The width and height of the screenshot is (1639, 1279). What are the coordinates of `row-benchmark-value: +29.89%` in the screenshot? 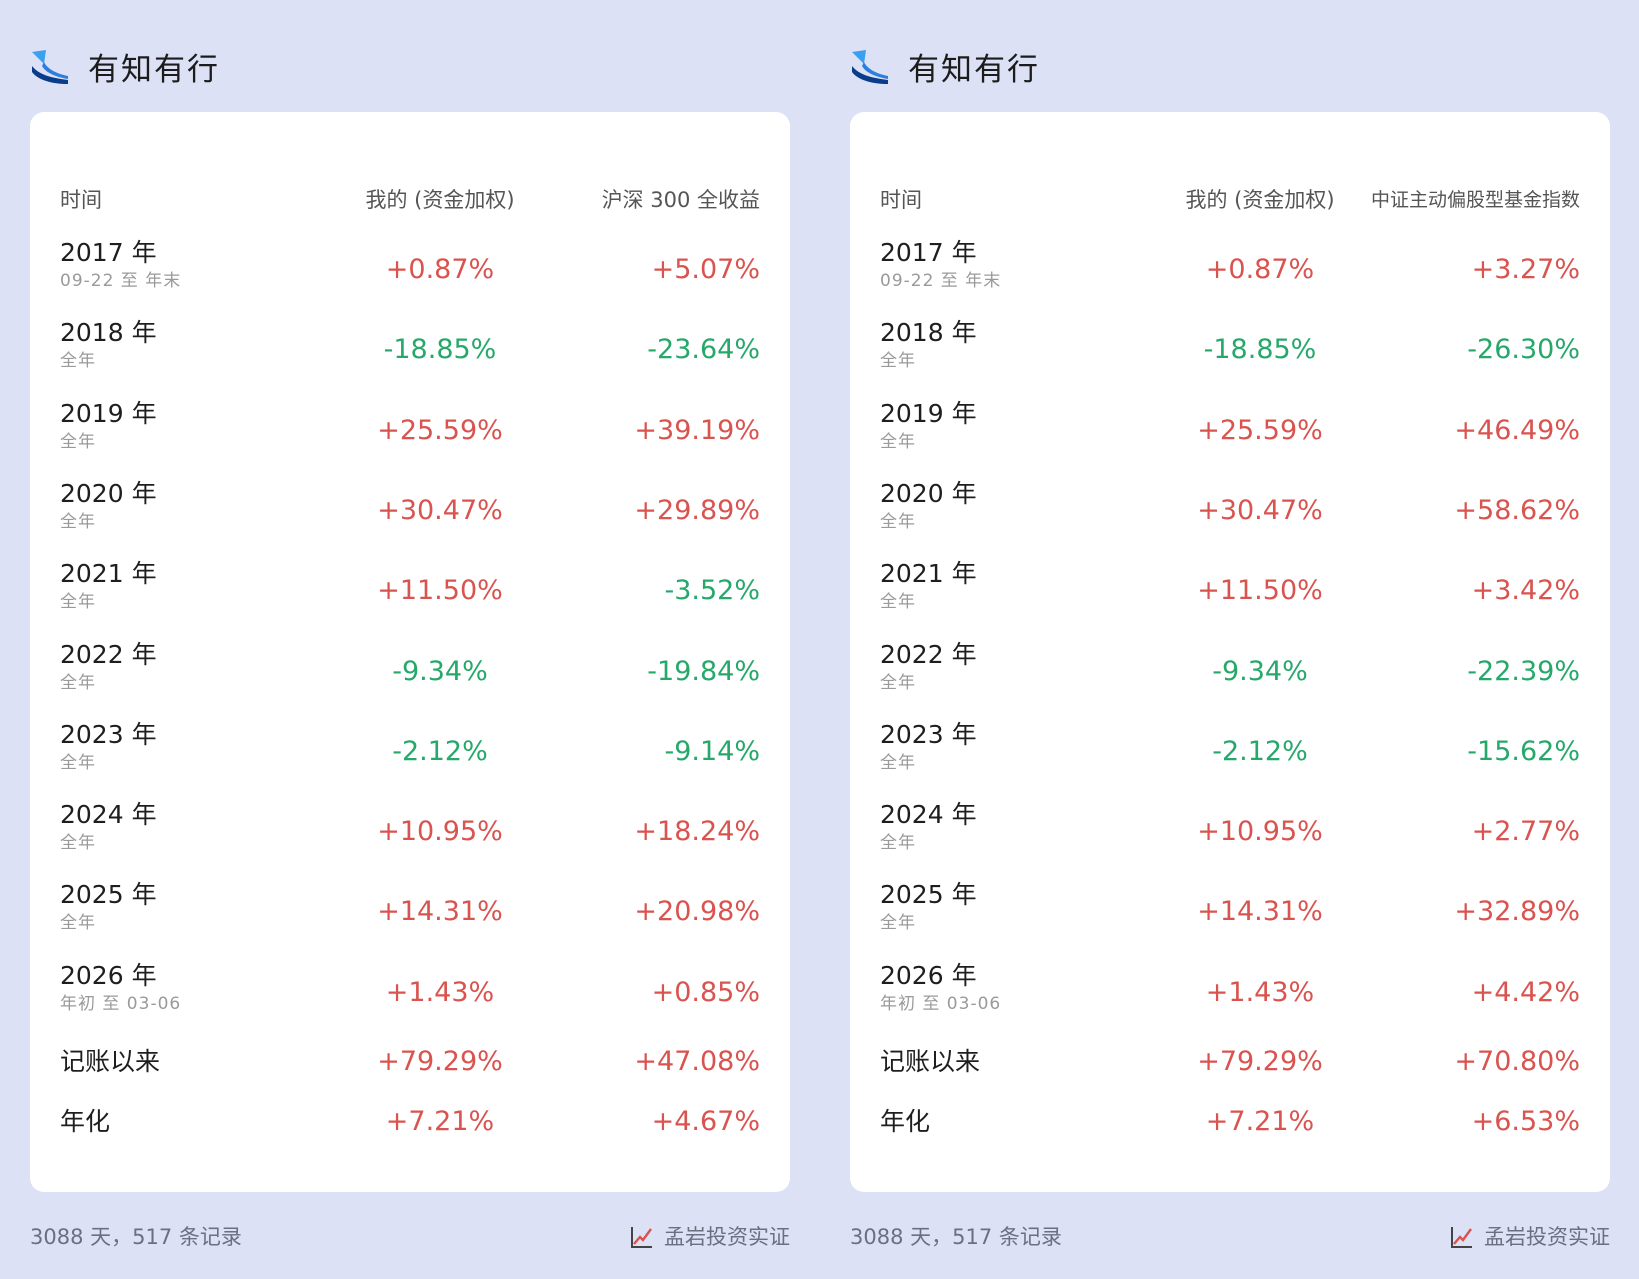 It's located at (697, 510).